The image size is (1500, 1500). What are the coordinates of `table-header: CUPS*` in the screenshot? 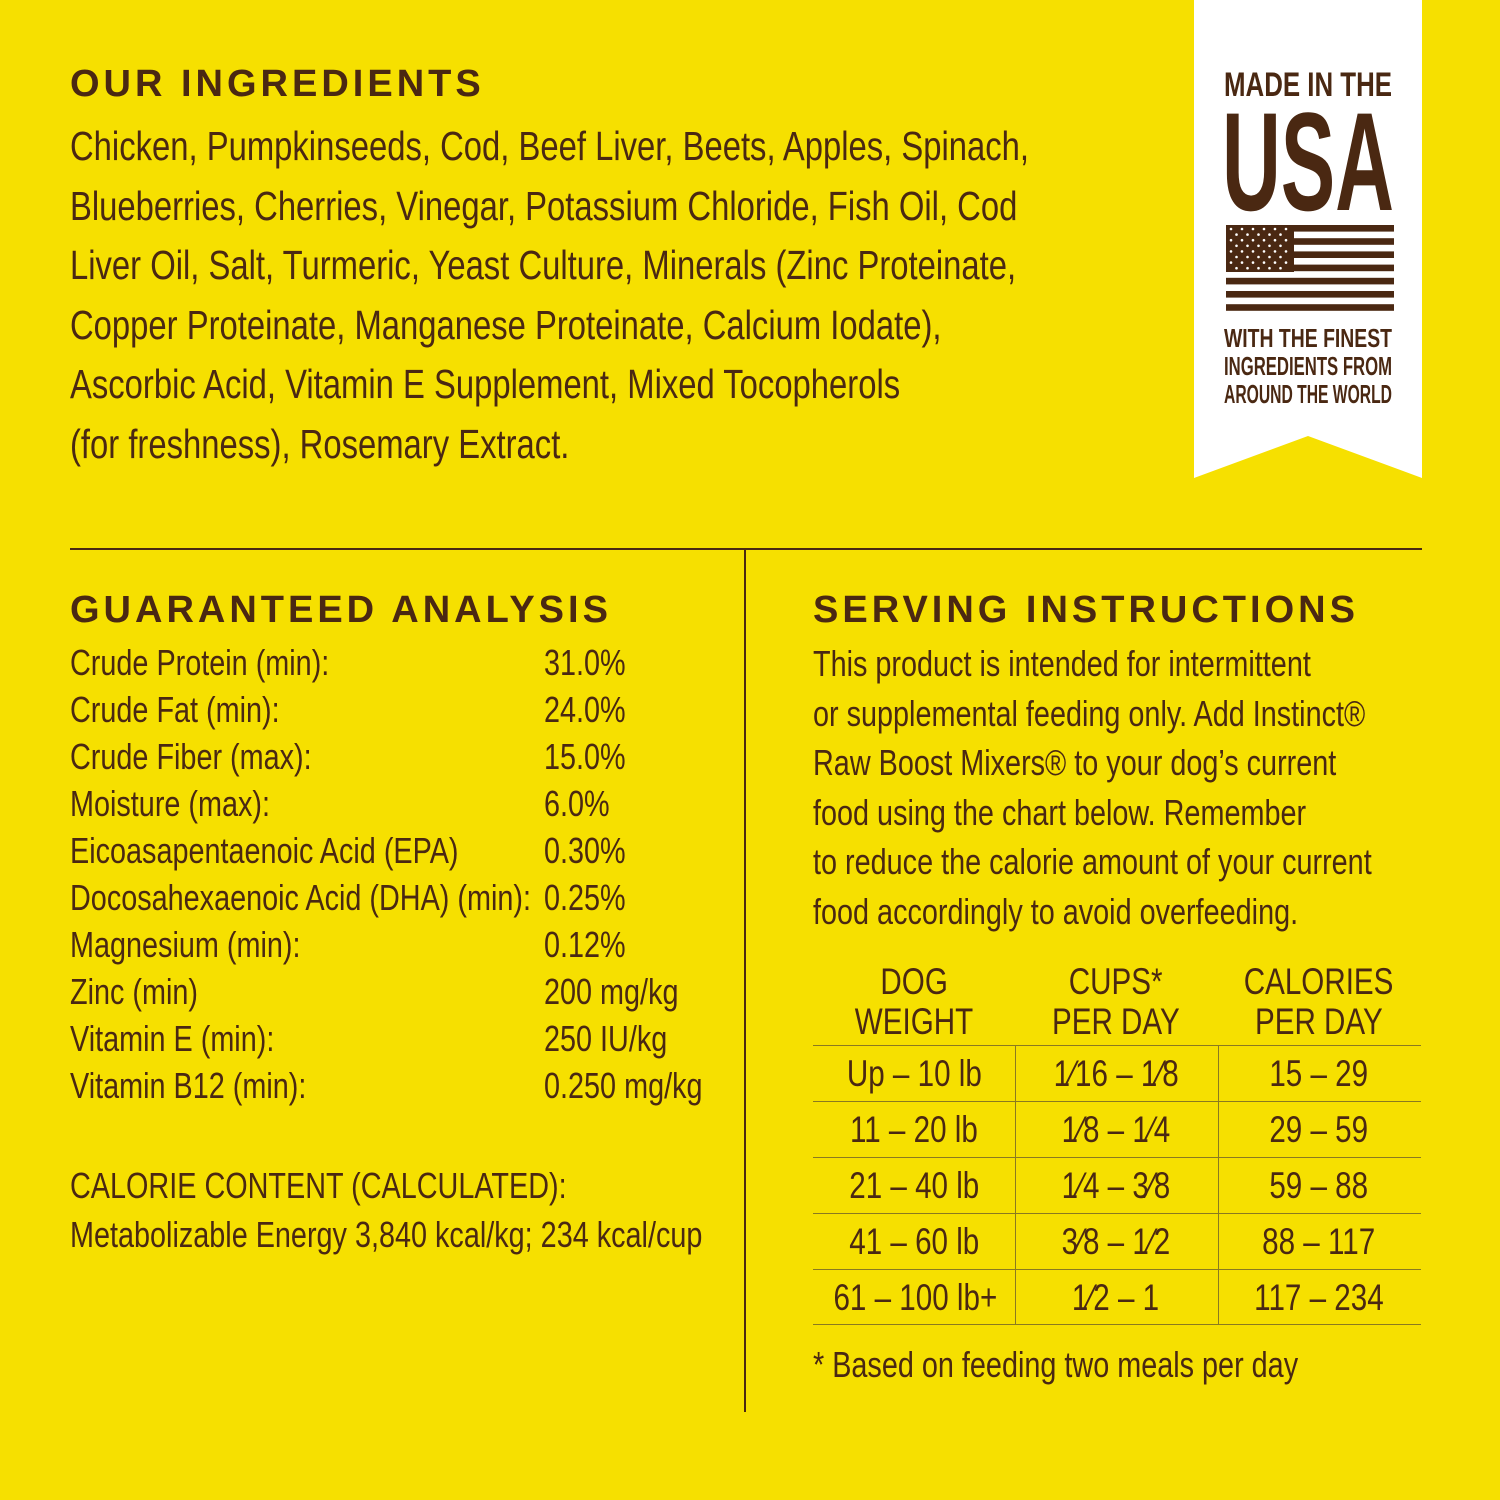 It's located at (1116, 982).